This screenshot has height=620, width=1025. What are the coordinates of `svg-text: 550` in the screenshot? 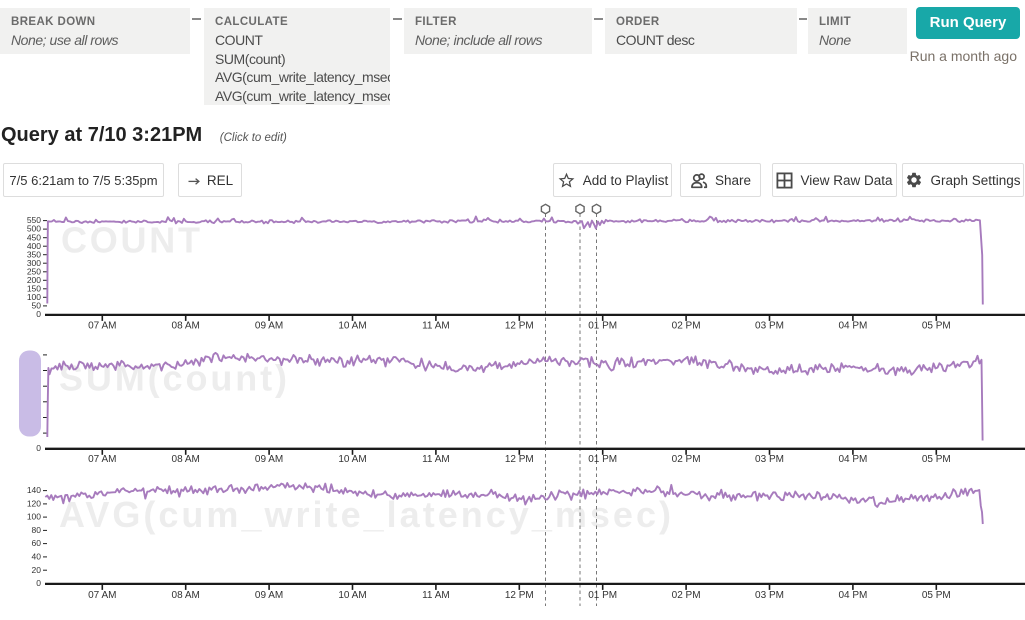 It's located at (34, 220).